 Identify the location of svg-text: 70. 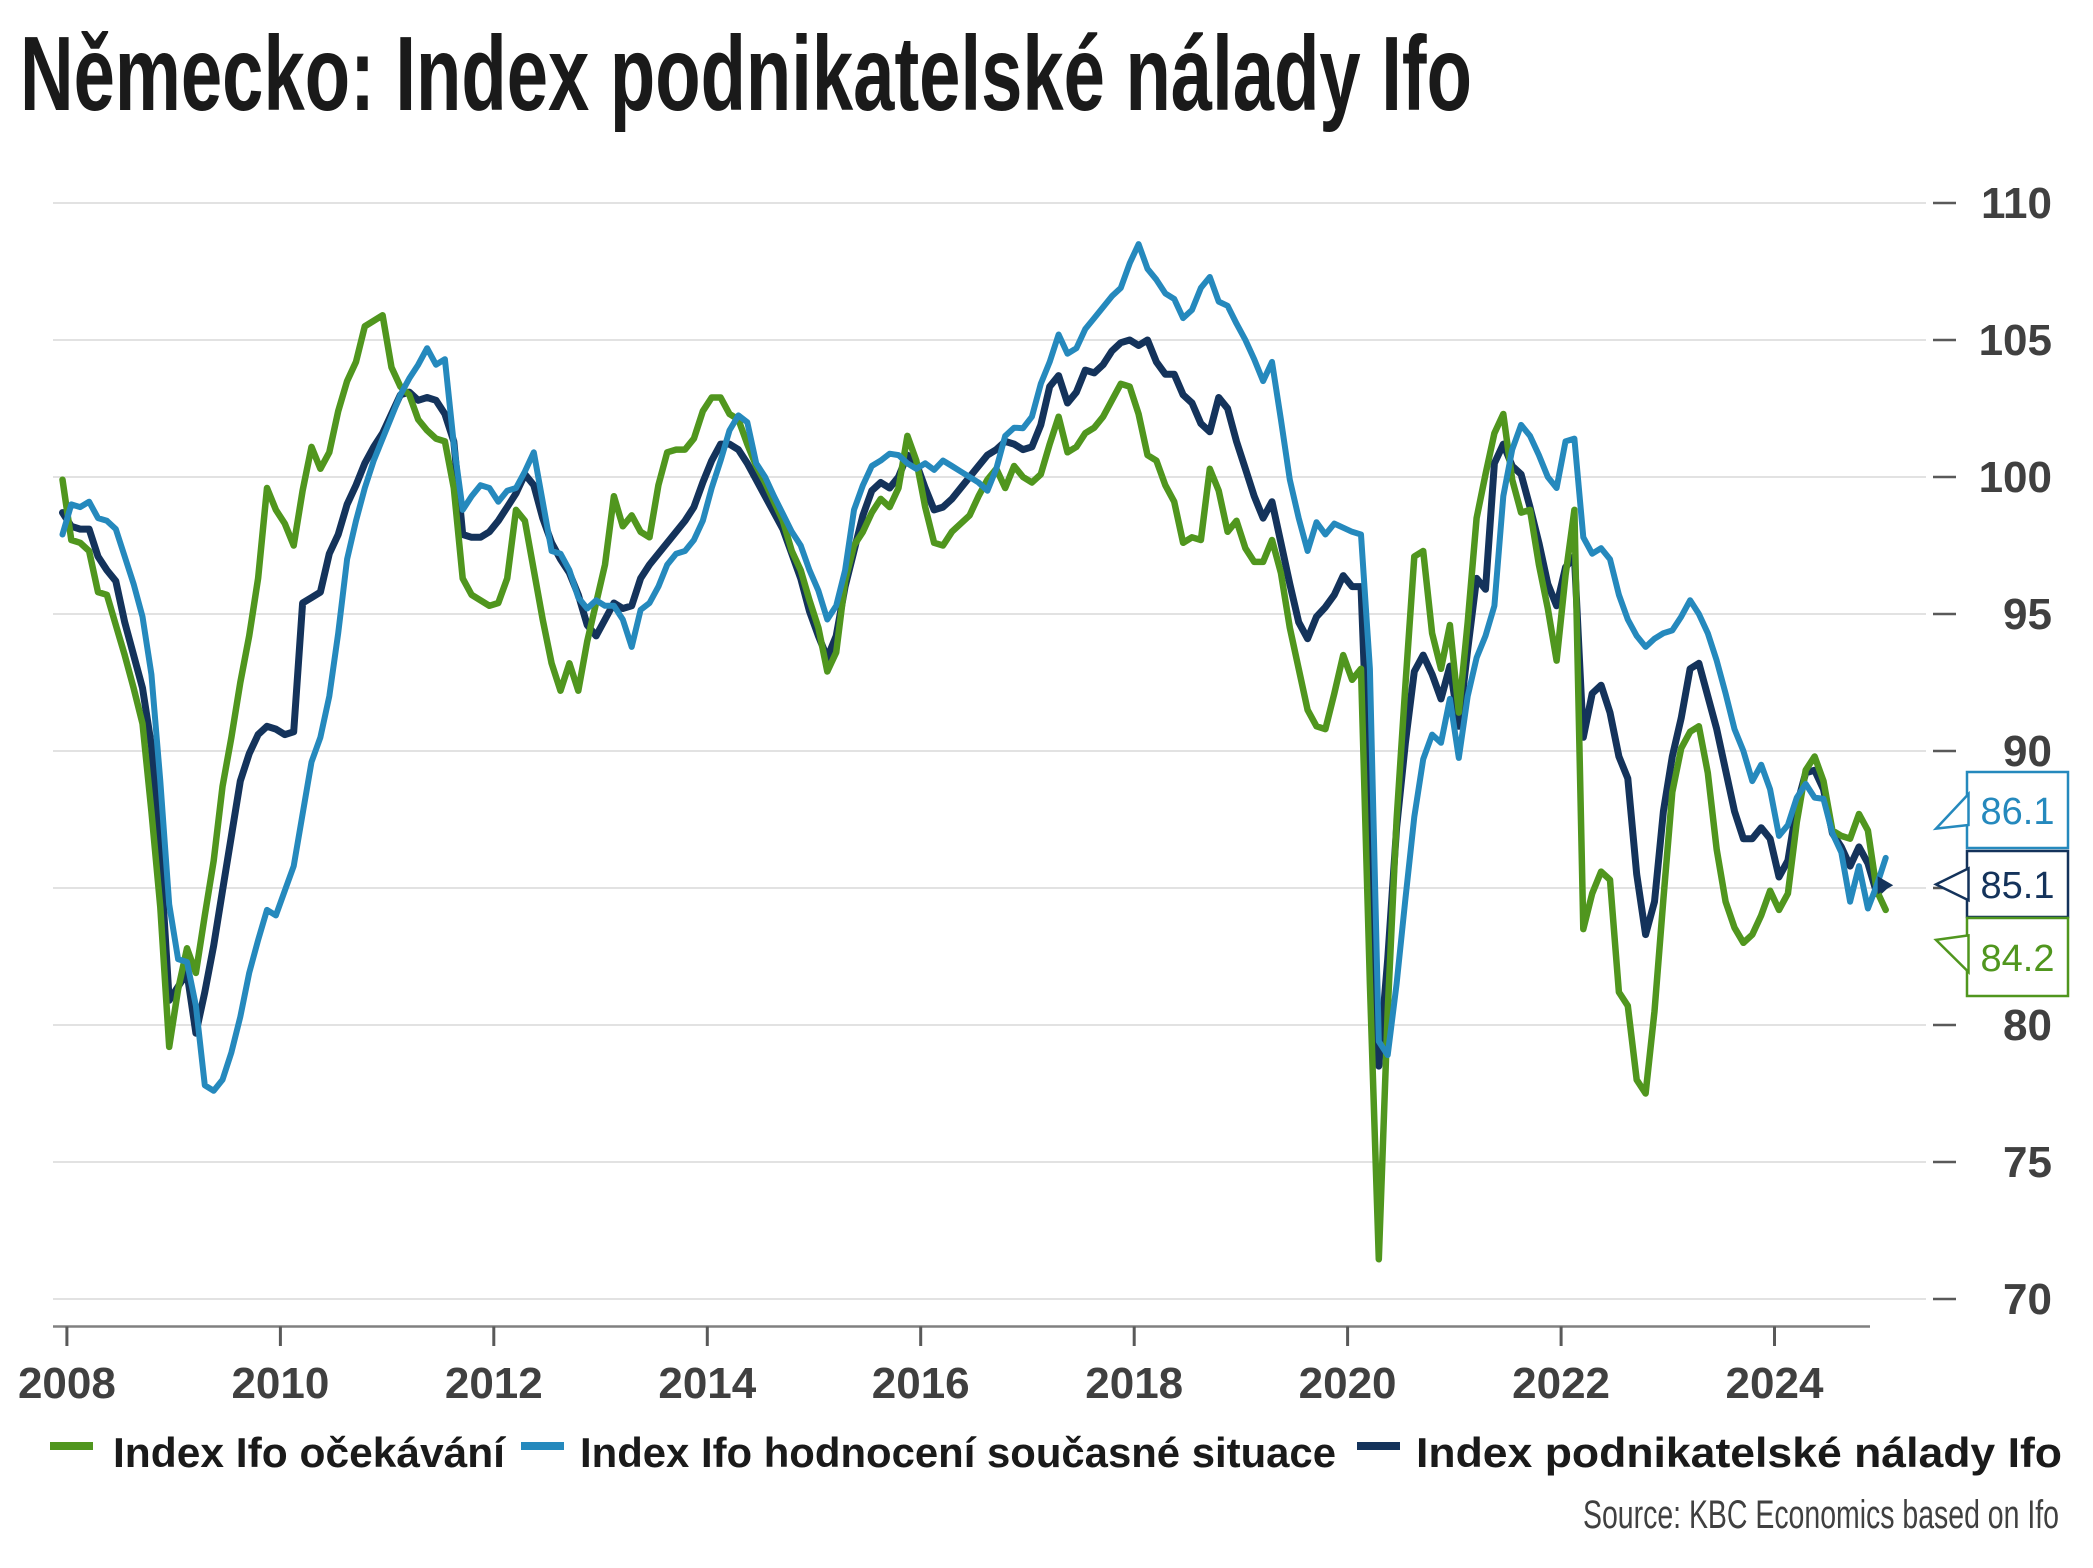
(2027, 1299).